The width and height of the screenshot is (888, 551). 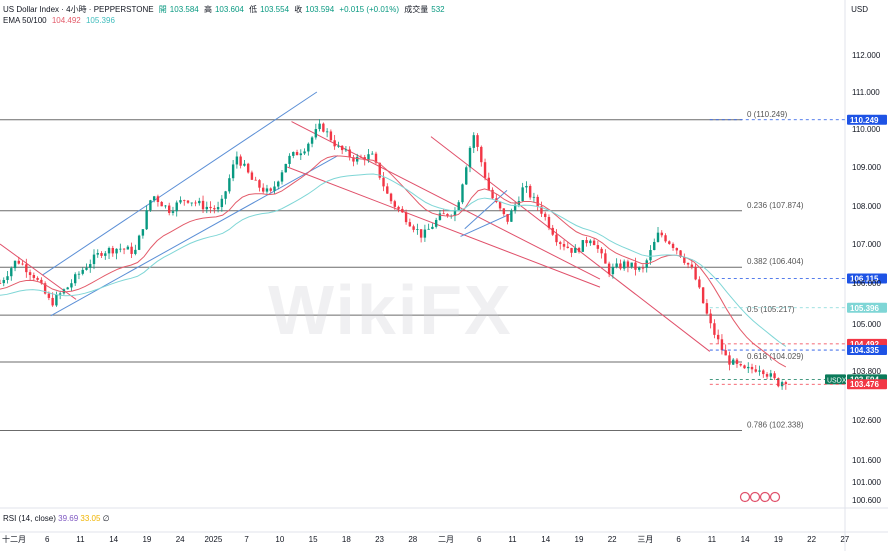 What do you see at coordinates (486, 225) in the screenshot?
I see `flag-lower` at bounding box center [486, 225].